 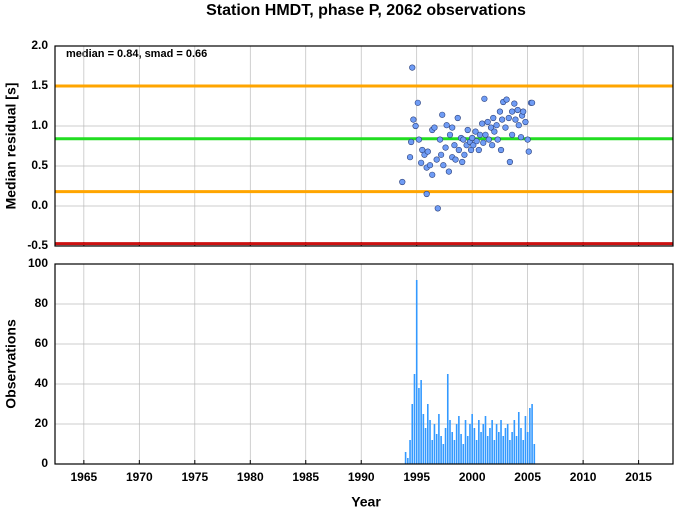 What do you see at coordinates (305, 477) in the screenshot?
I see `x-tick-label: 1985` at bounding box center [305, 477].